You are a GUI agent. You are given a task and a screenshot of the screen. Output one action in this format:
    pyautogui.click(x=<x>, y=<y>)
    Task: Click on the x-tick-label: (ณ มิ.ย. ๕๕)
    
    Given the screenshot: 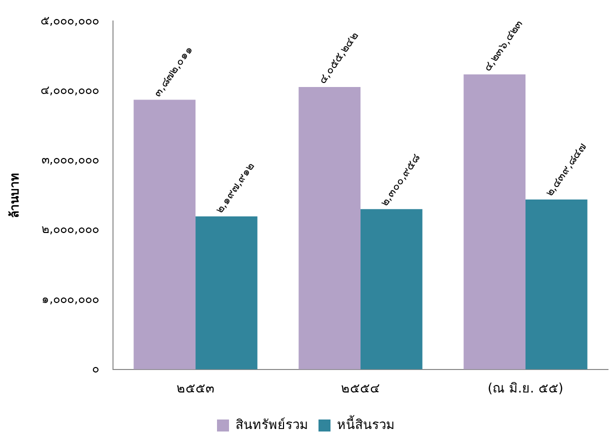 What is the action you would take?
    pyautogui.click(x=526, y=389)
    